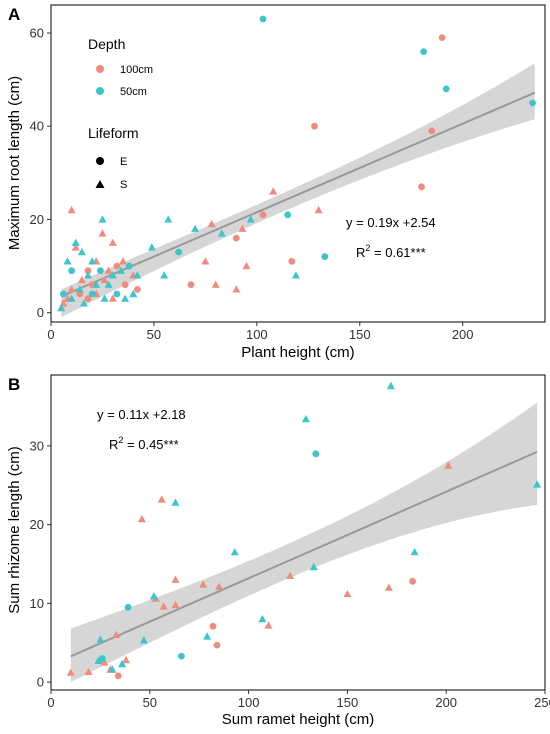  Describe the element at coordinates (348, 702) in the screenshot. I see `panel-b-x-tick-label: 150` at that location.